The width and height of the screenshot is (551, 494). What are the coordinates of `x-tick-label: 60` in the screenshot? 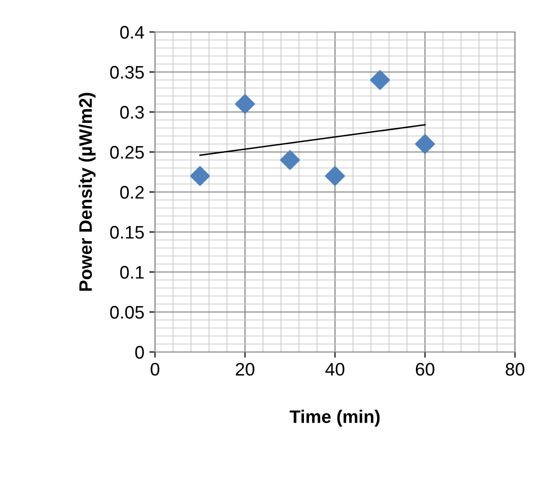 It's located at (425, 369).